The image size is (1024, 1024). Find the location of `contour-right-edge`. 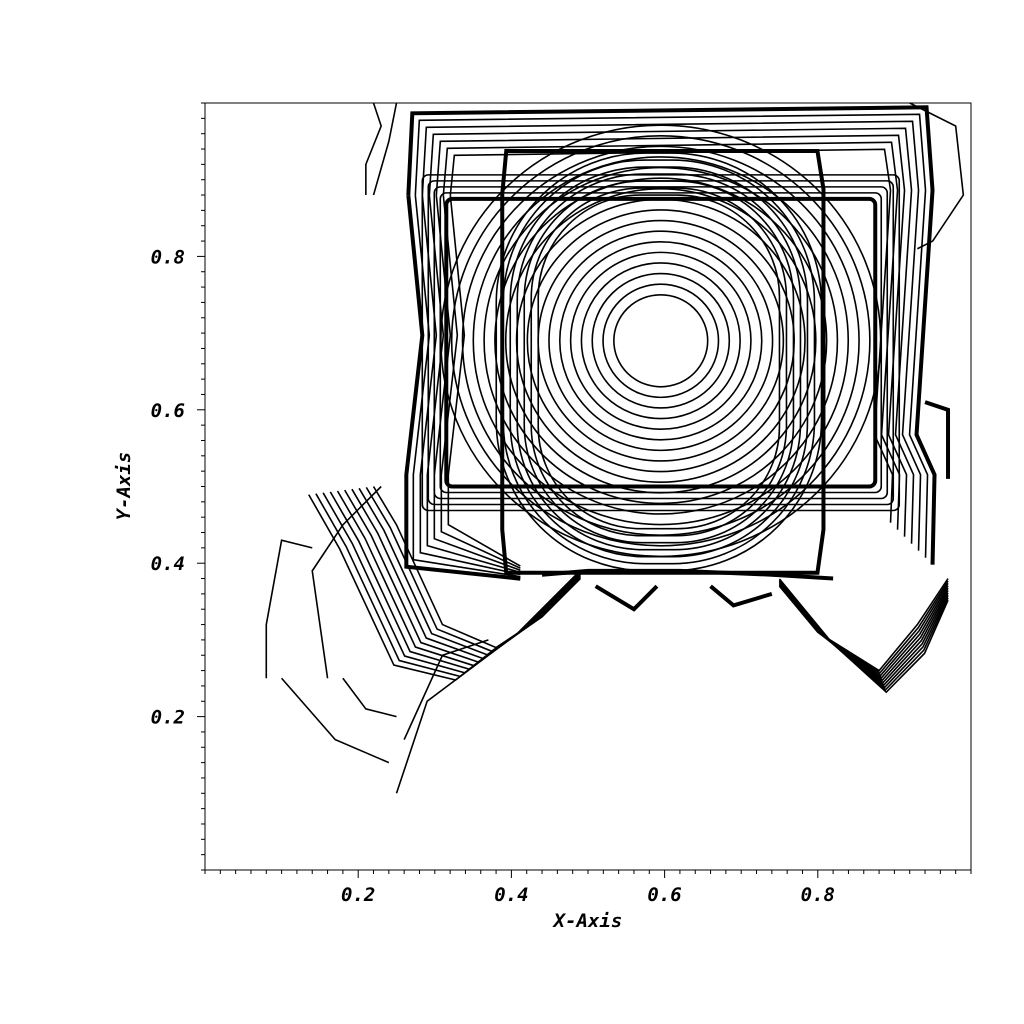

contour-right-edge is located at coordinates (937, 439).